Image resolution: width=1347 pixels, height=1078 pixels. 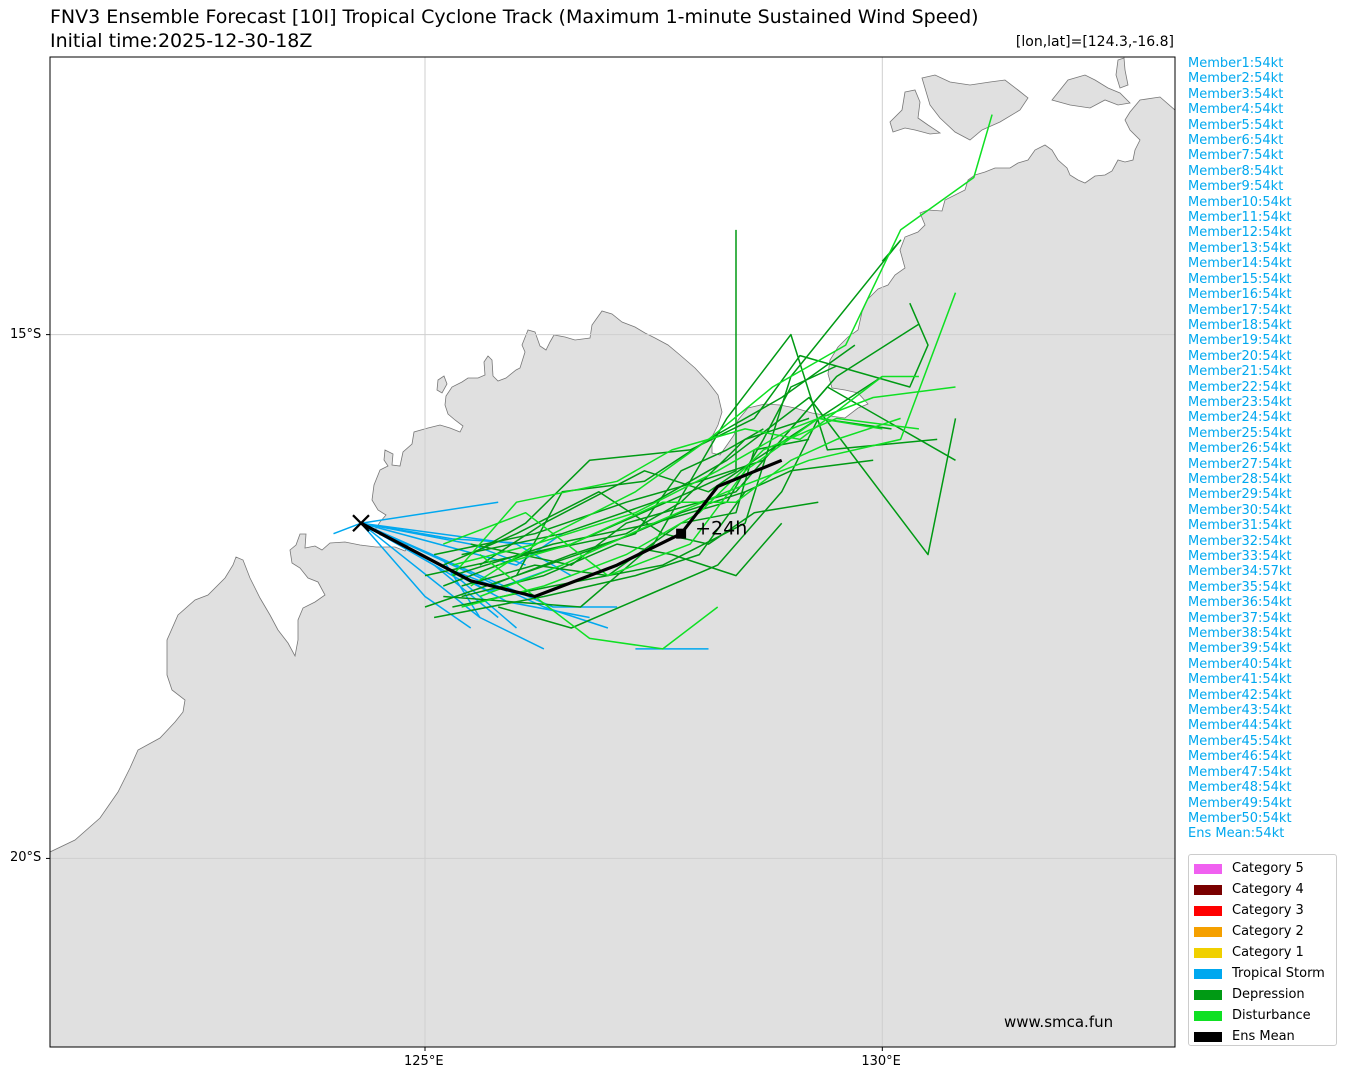 I want to click on member-entry: Member36:54kt, so click(x=1240, y=603).